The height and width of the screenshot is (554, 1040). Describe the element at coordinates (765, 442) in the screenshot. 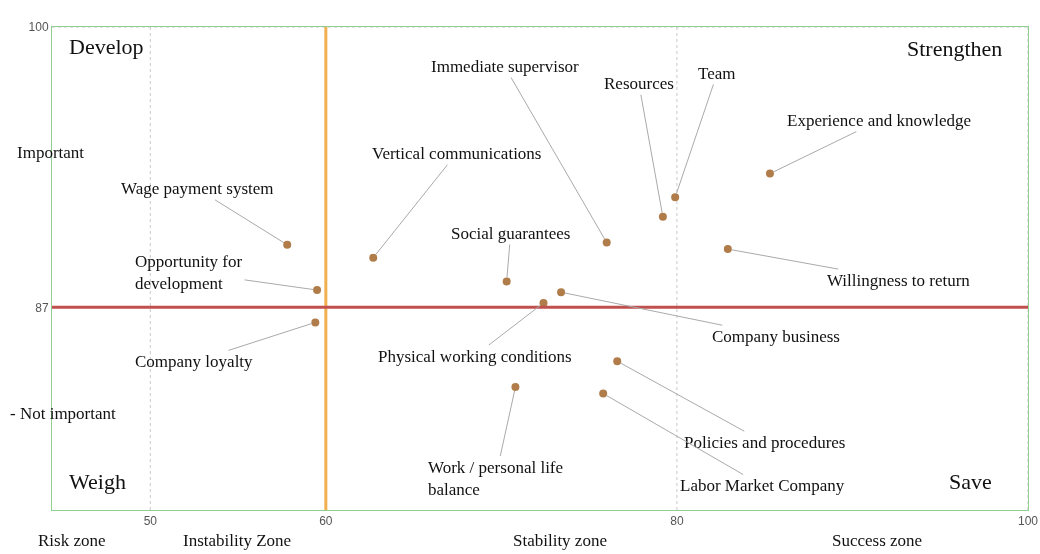

I see `annotation: Policies and procedures` at that location.